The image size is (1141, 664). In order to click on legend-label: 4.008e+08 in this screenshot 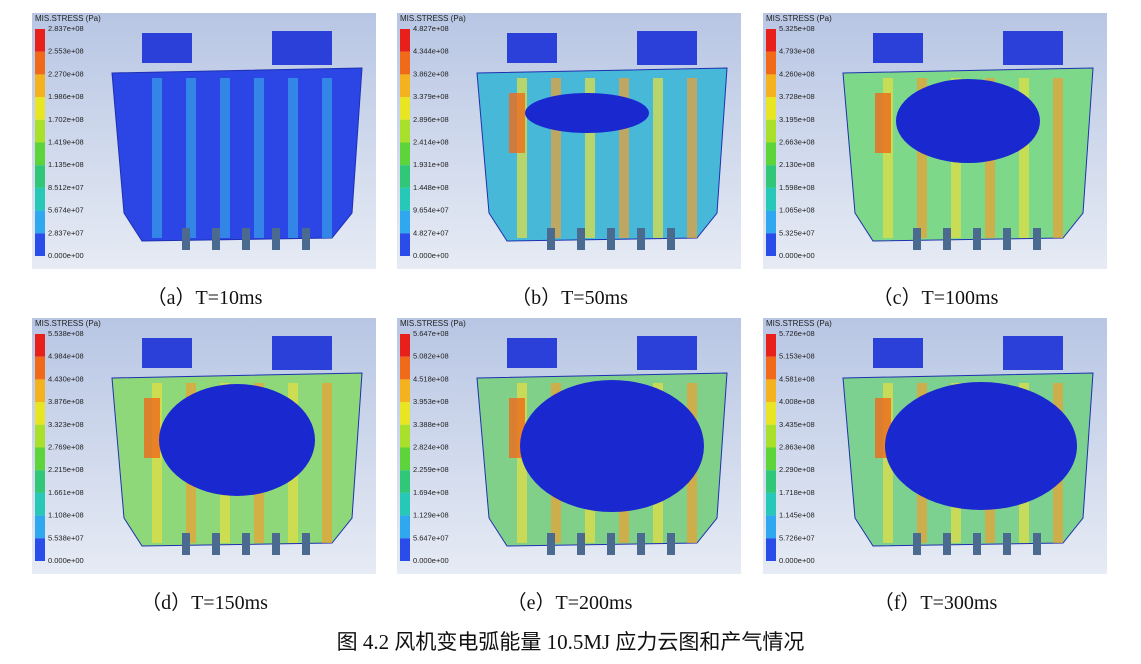, I will do `click(797, 401)`.